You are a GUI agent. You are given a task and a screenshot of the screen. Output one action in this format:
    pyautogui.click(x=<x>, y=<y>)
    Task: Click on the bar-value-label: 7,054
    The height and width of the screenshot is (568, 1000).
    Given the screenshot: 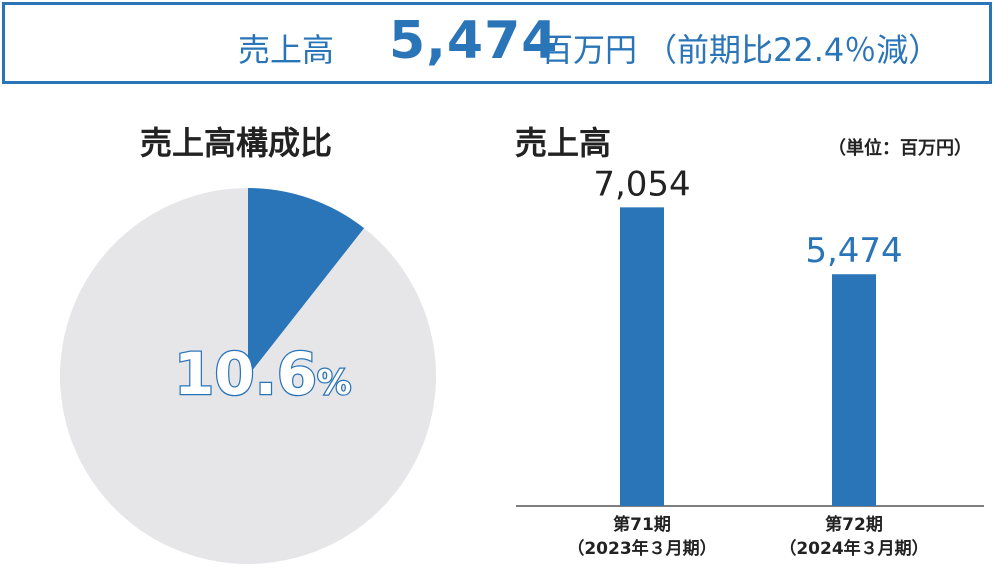 What is the action you would take?
    pyautogui.click(x=641, y=184)
    